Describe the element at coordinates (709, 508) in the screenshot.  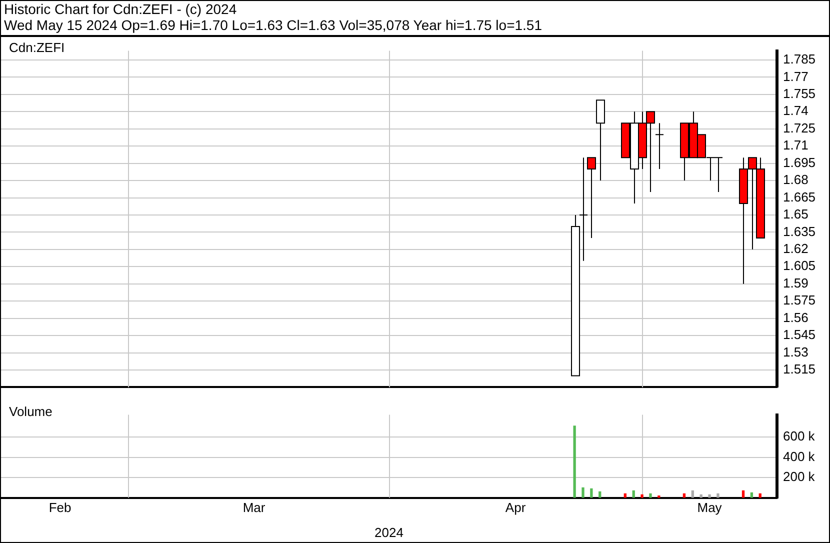
I see `x-tick-label: May` at that location.